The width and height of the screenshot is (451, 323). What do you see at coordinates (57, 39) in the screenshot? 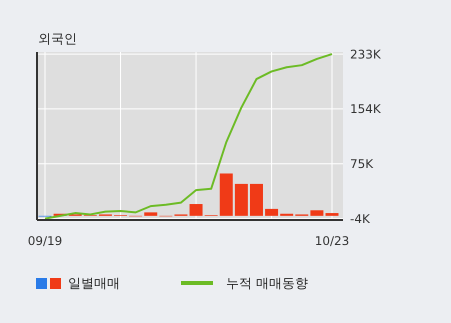
I see `chart-title: 외국인` at bounding box center [57, 39].